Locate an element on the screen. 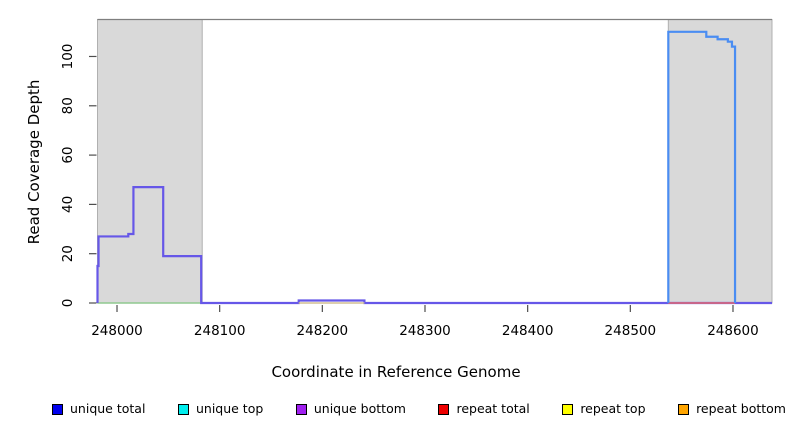 This screenshot has width=792, height=432. legend-item-unique-bottom: unique bottom is located at coordinates (350, 408).